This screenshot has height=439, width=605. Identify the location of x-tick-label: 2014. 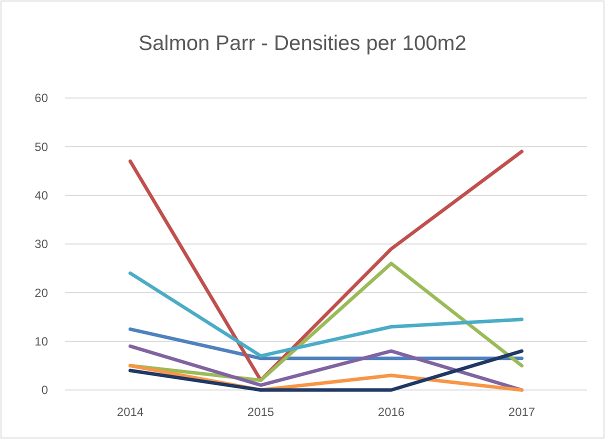
(130, 412).